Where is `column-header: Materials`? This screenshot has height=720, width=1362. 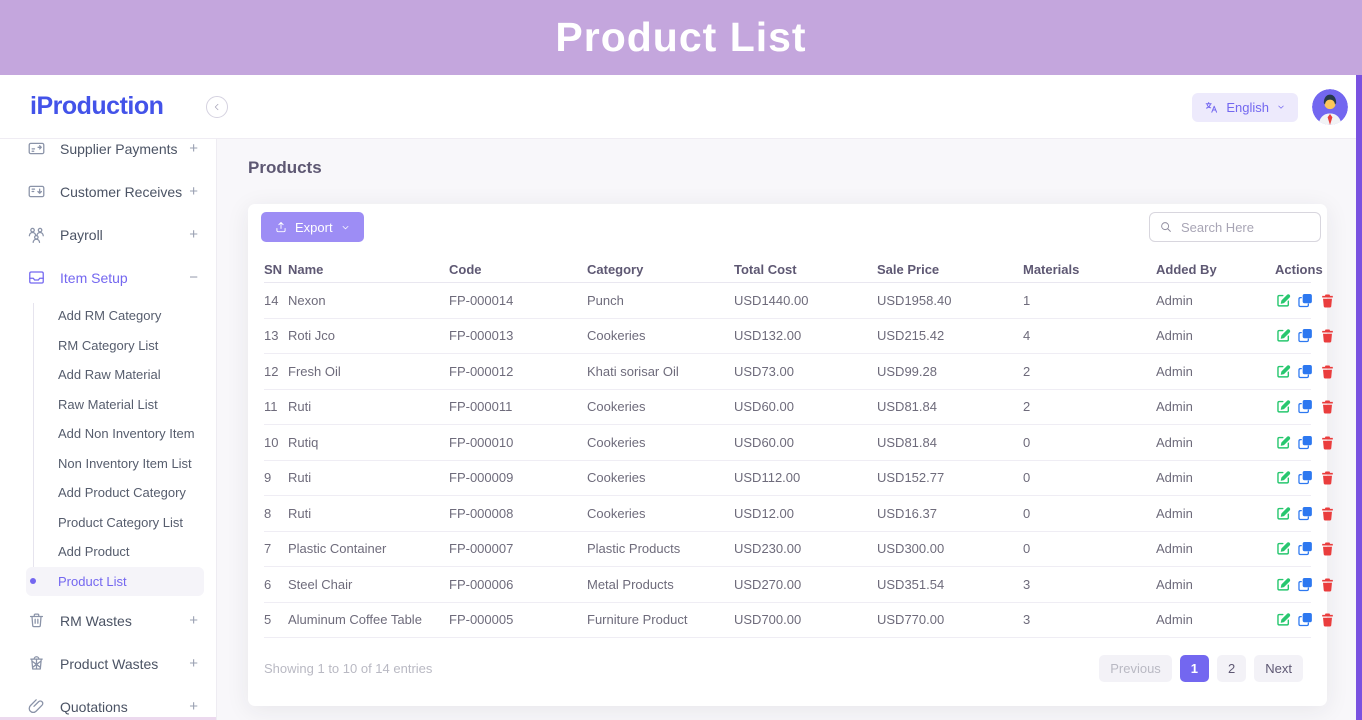 column-header: Materials is located at coordinates (1051, 269).